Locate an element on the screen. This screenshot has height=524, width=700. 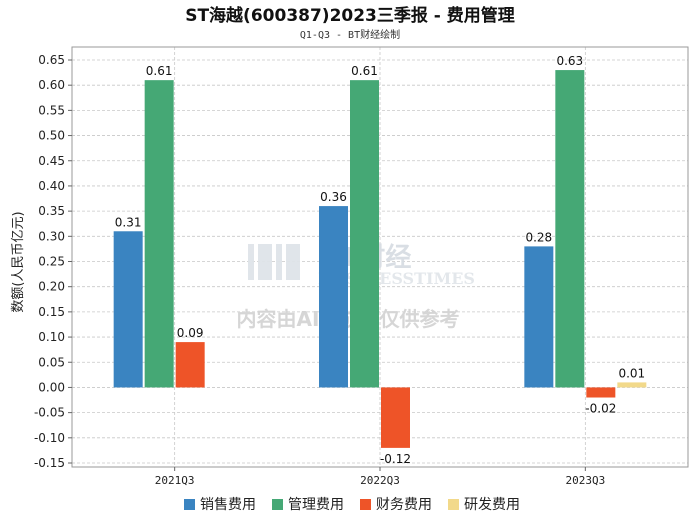
y-tick-label: 0.45 is located at coordinates (51, 161).